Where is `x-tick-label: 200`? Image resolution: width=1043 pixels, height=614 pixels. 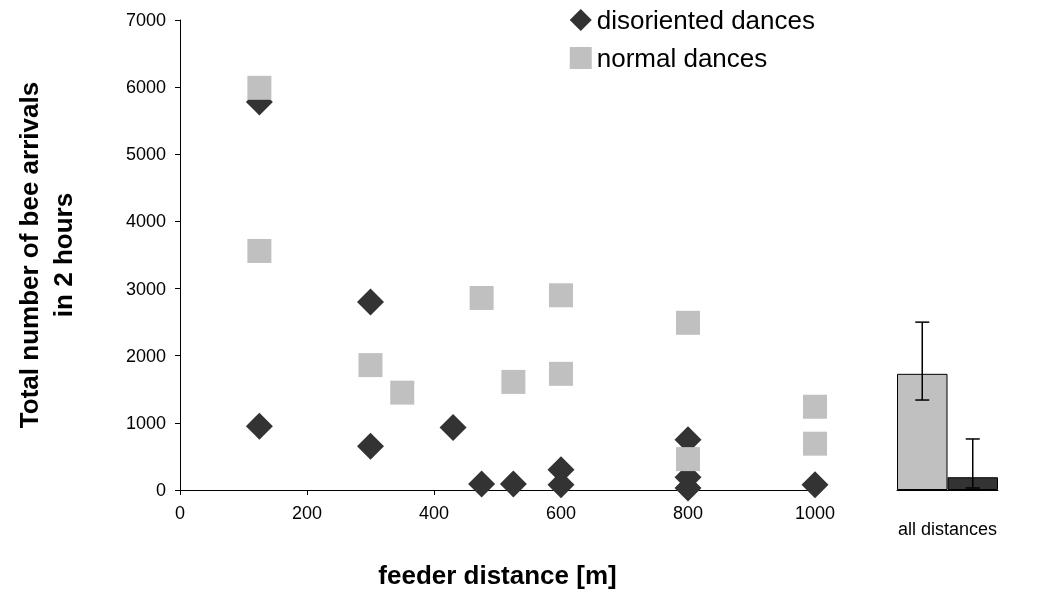
x-tick-label: 200 is located at coordinates (307, 513).